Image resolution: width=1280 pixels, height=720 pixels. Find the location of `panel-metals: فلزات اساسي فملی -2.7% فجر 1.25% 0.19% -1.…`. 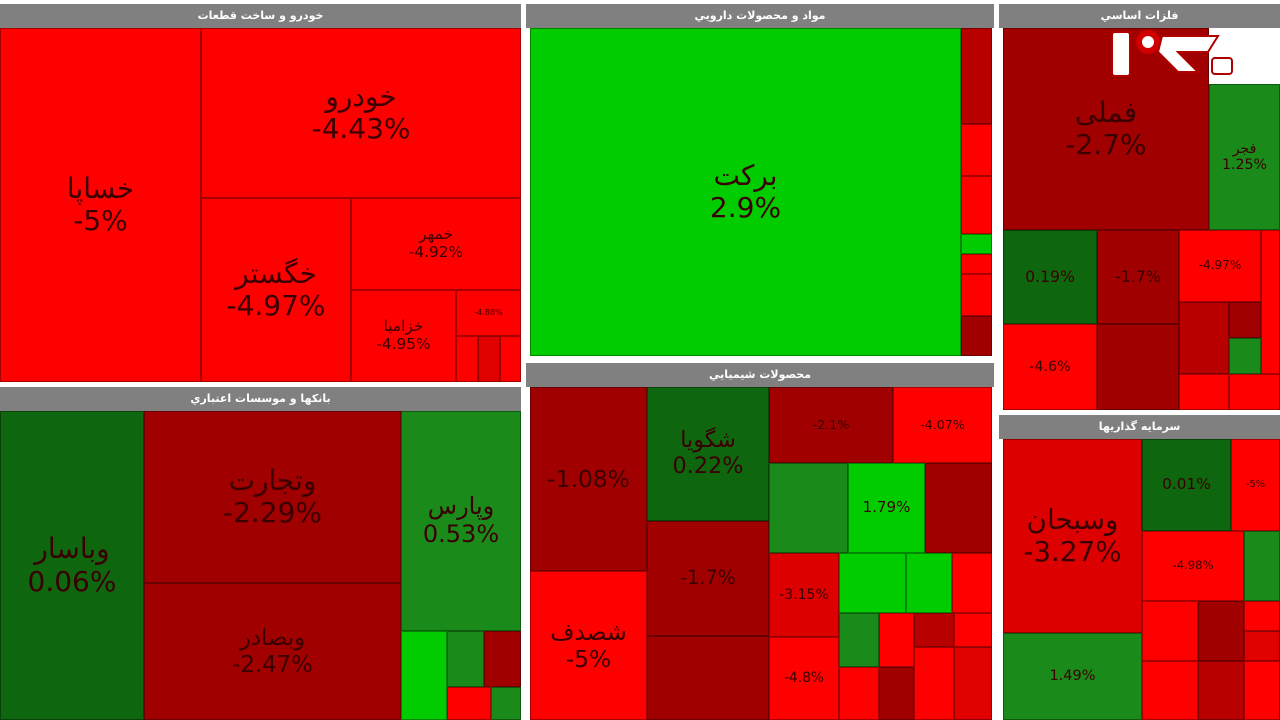

panel-metals: فلزات اساسي فملی -2.7% فجر 1.25% 0.19% -1.… is located at coordinates (1139, 207).